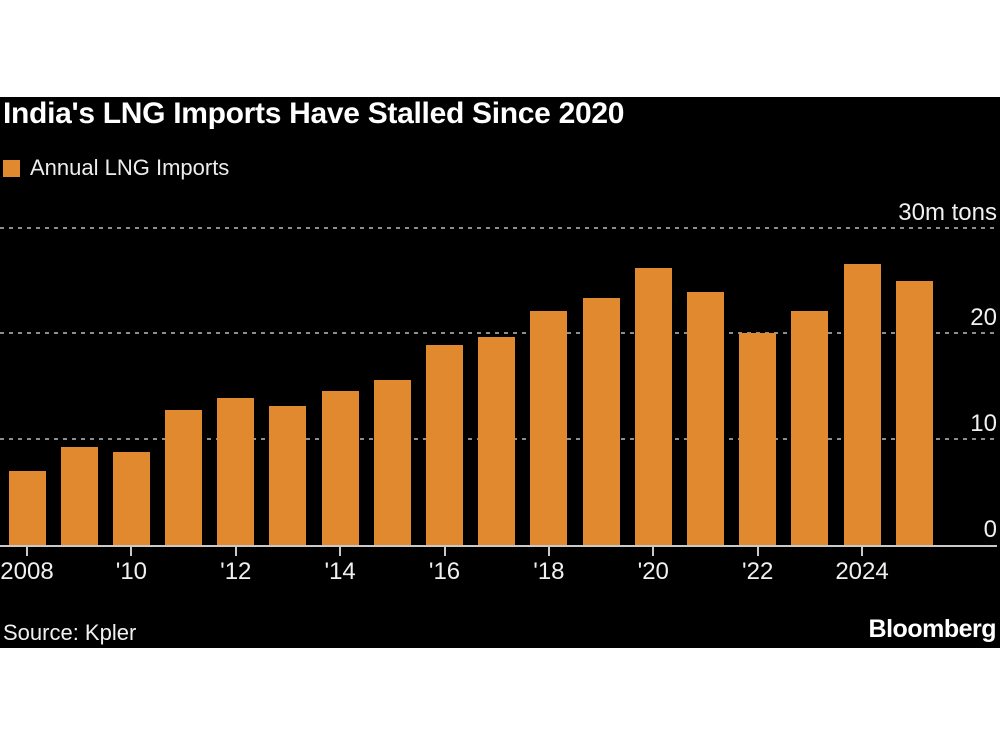 This screenshot has width=1000, height=750. Describe the element at coordinates (184, 477) in the screenshot. I see `bar-2011` at that location.